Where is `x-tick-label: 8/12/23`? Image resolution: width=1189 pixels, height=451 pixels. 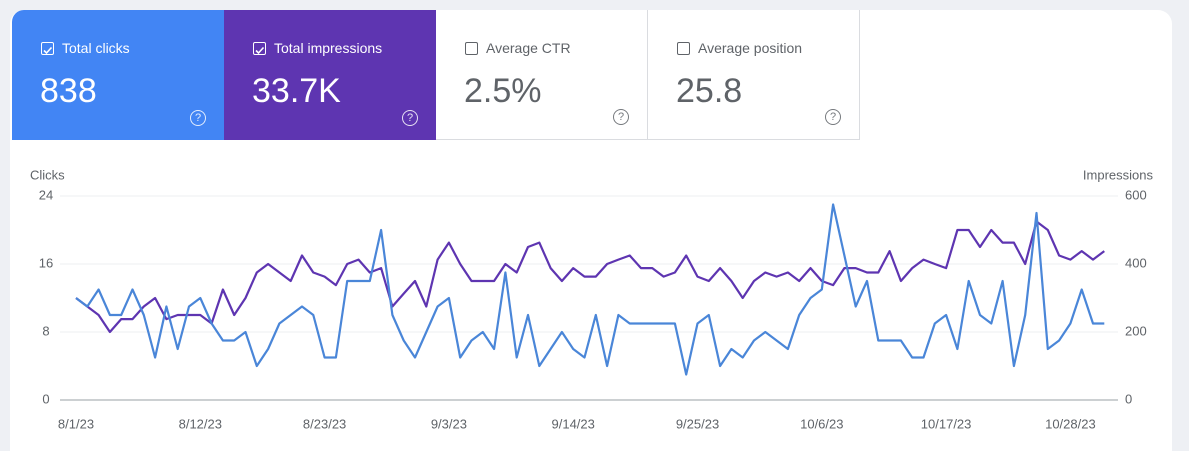 x-tick-label: 8/12/23 is located at coordinates (200, 423).